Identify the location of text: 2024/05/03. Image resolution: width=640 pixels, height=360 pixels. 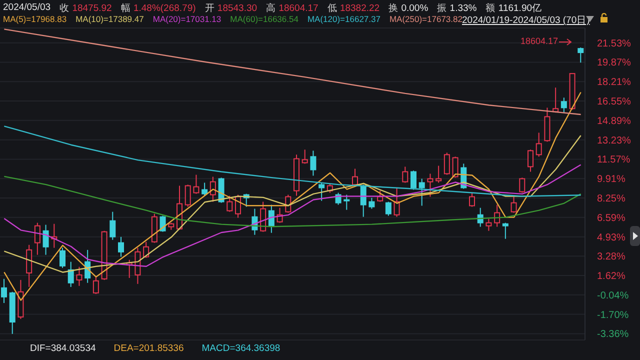
(27, 8).